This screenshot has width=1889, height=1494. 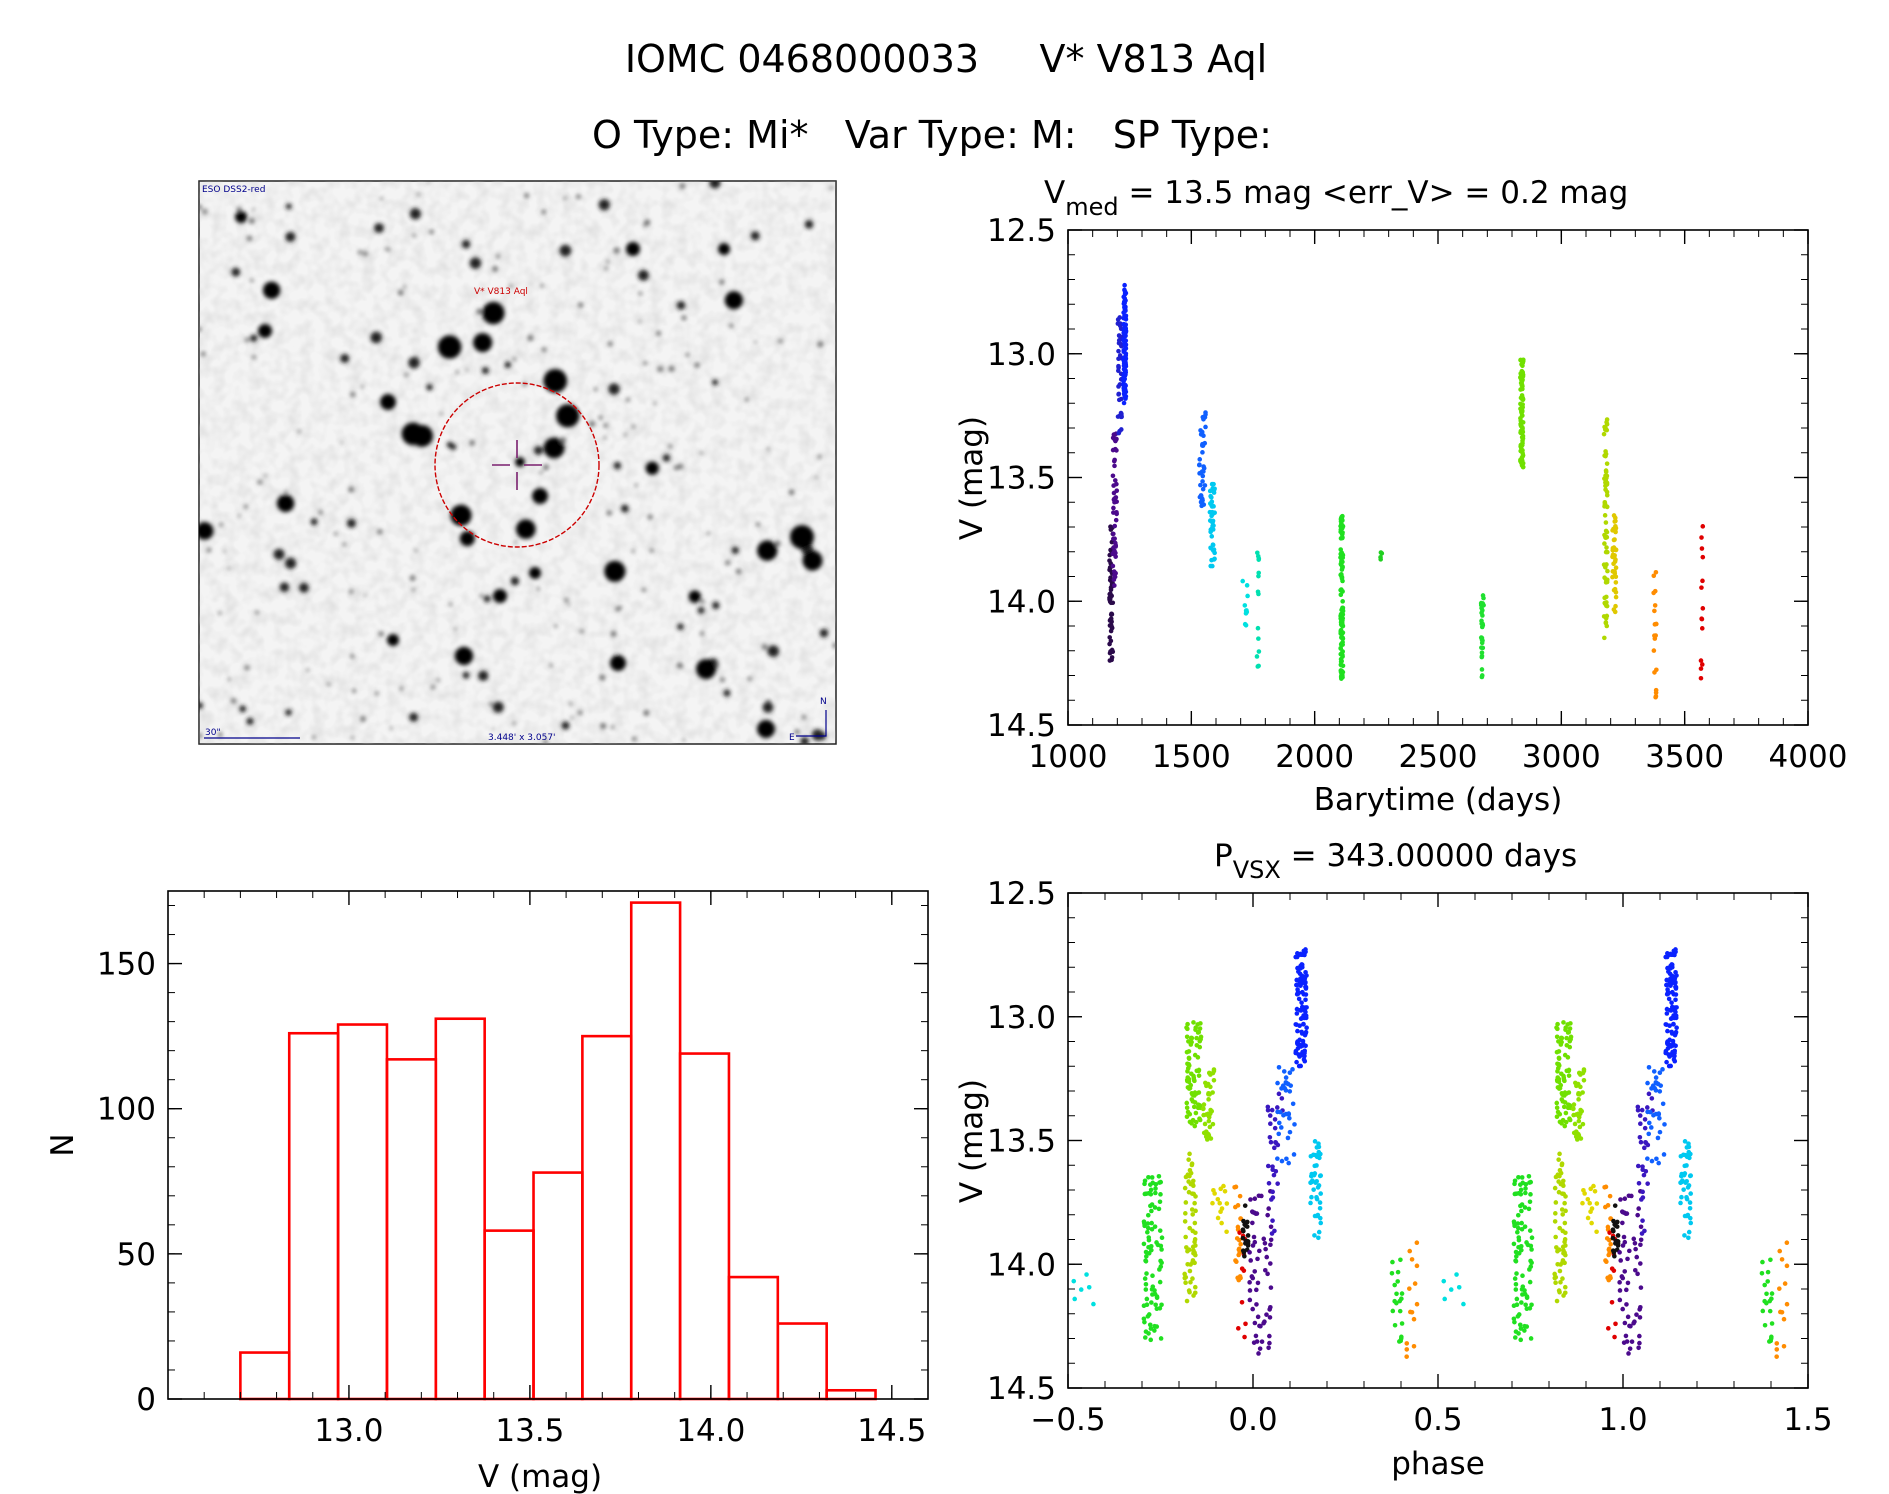 I want to click on phased-title-sub: VSX, so click(x=1257, y=870).